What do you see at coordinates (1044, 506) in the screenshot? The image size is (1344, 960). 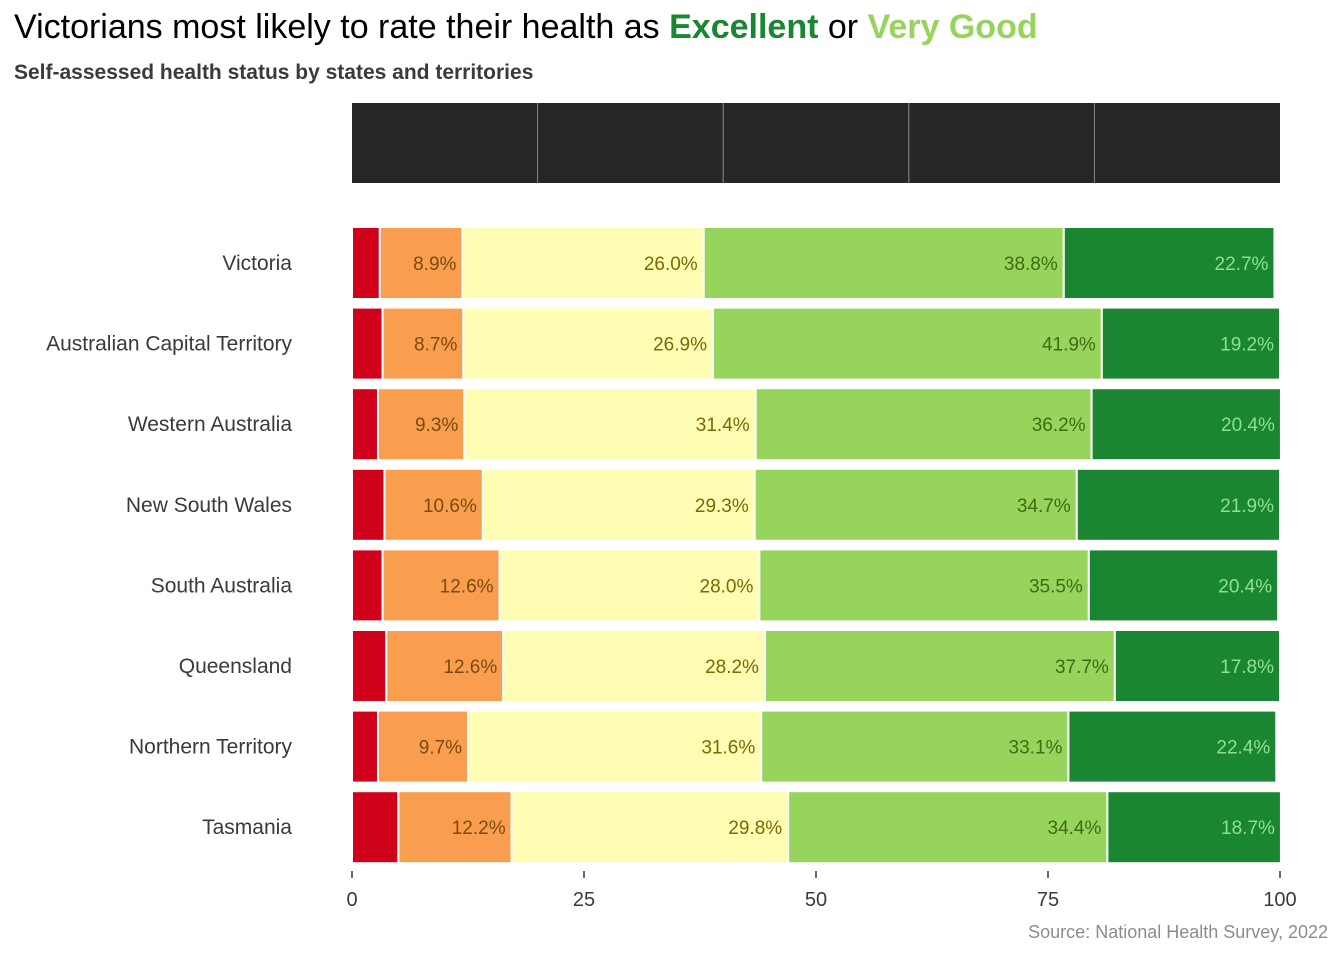 I see `data-label-very-good: 34.7%` at bounding box center [1044, 506].